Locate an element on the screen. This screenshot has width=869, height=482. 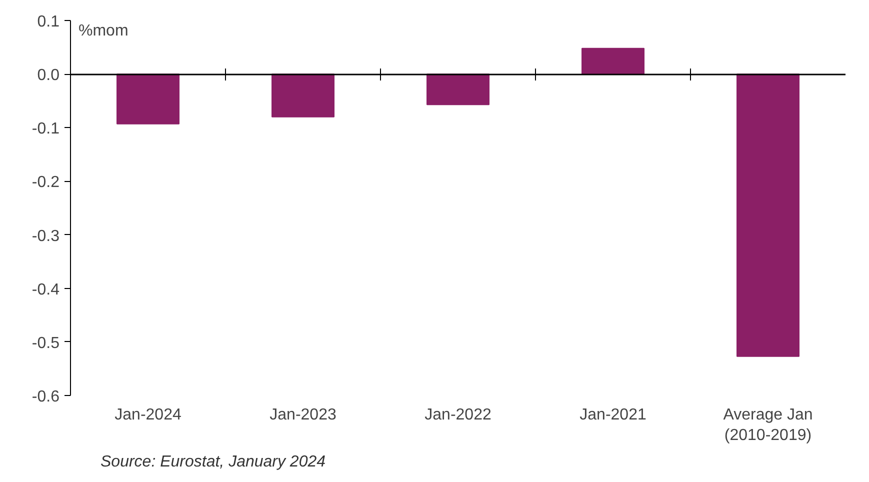
y-tick-label: -0.3 is located at coordinates (46, 236).